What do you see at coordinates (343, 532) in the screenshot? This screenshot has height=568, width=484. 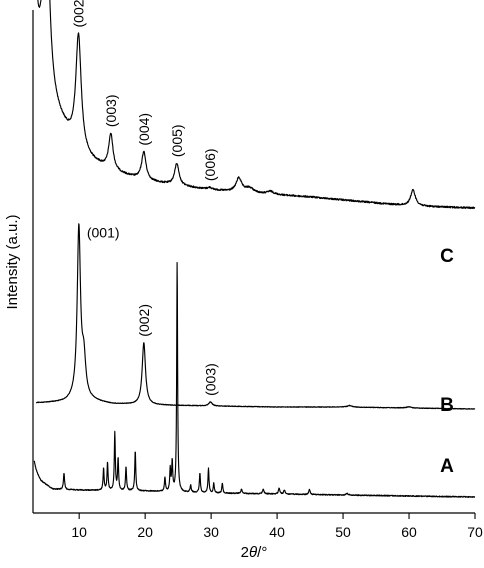 I see `x-tick-label-50: 50` at bounding box center [343, 532].